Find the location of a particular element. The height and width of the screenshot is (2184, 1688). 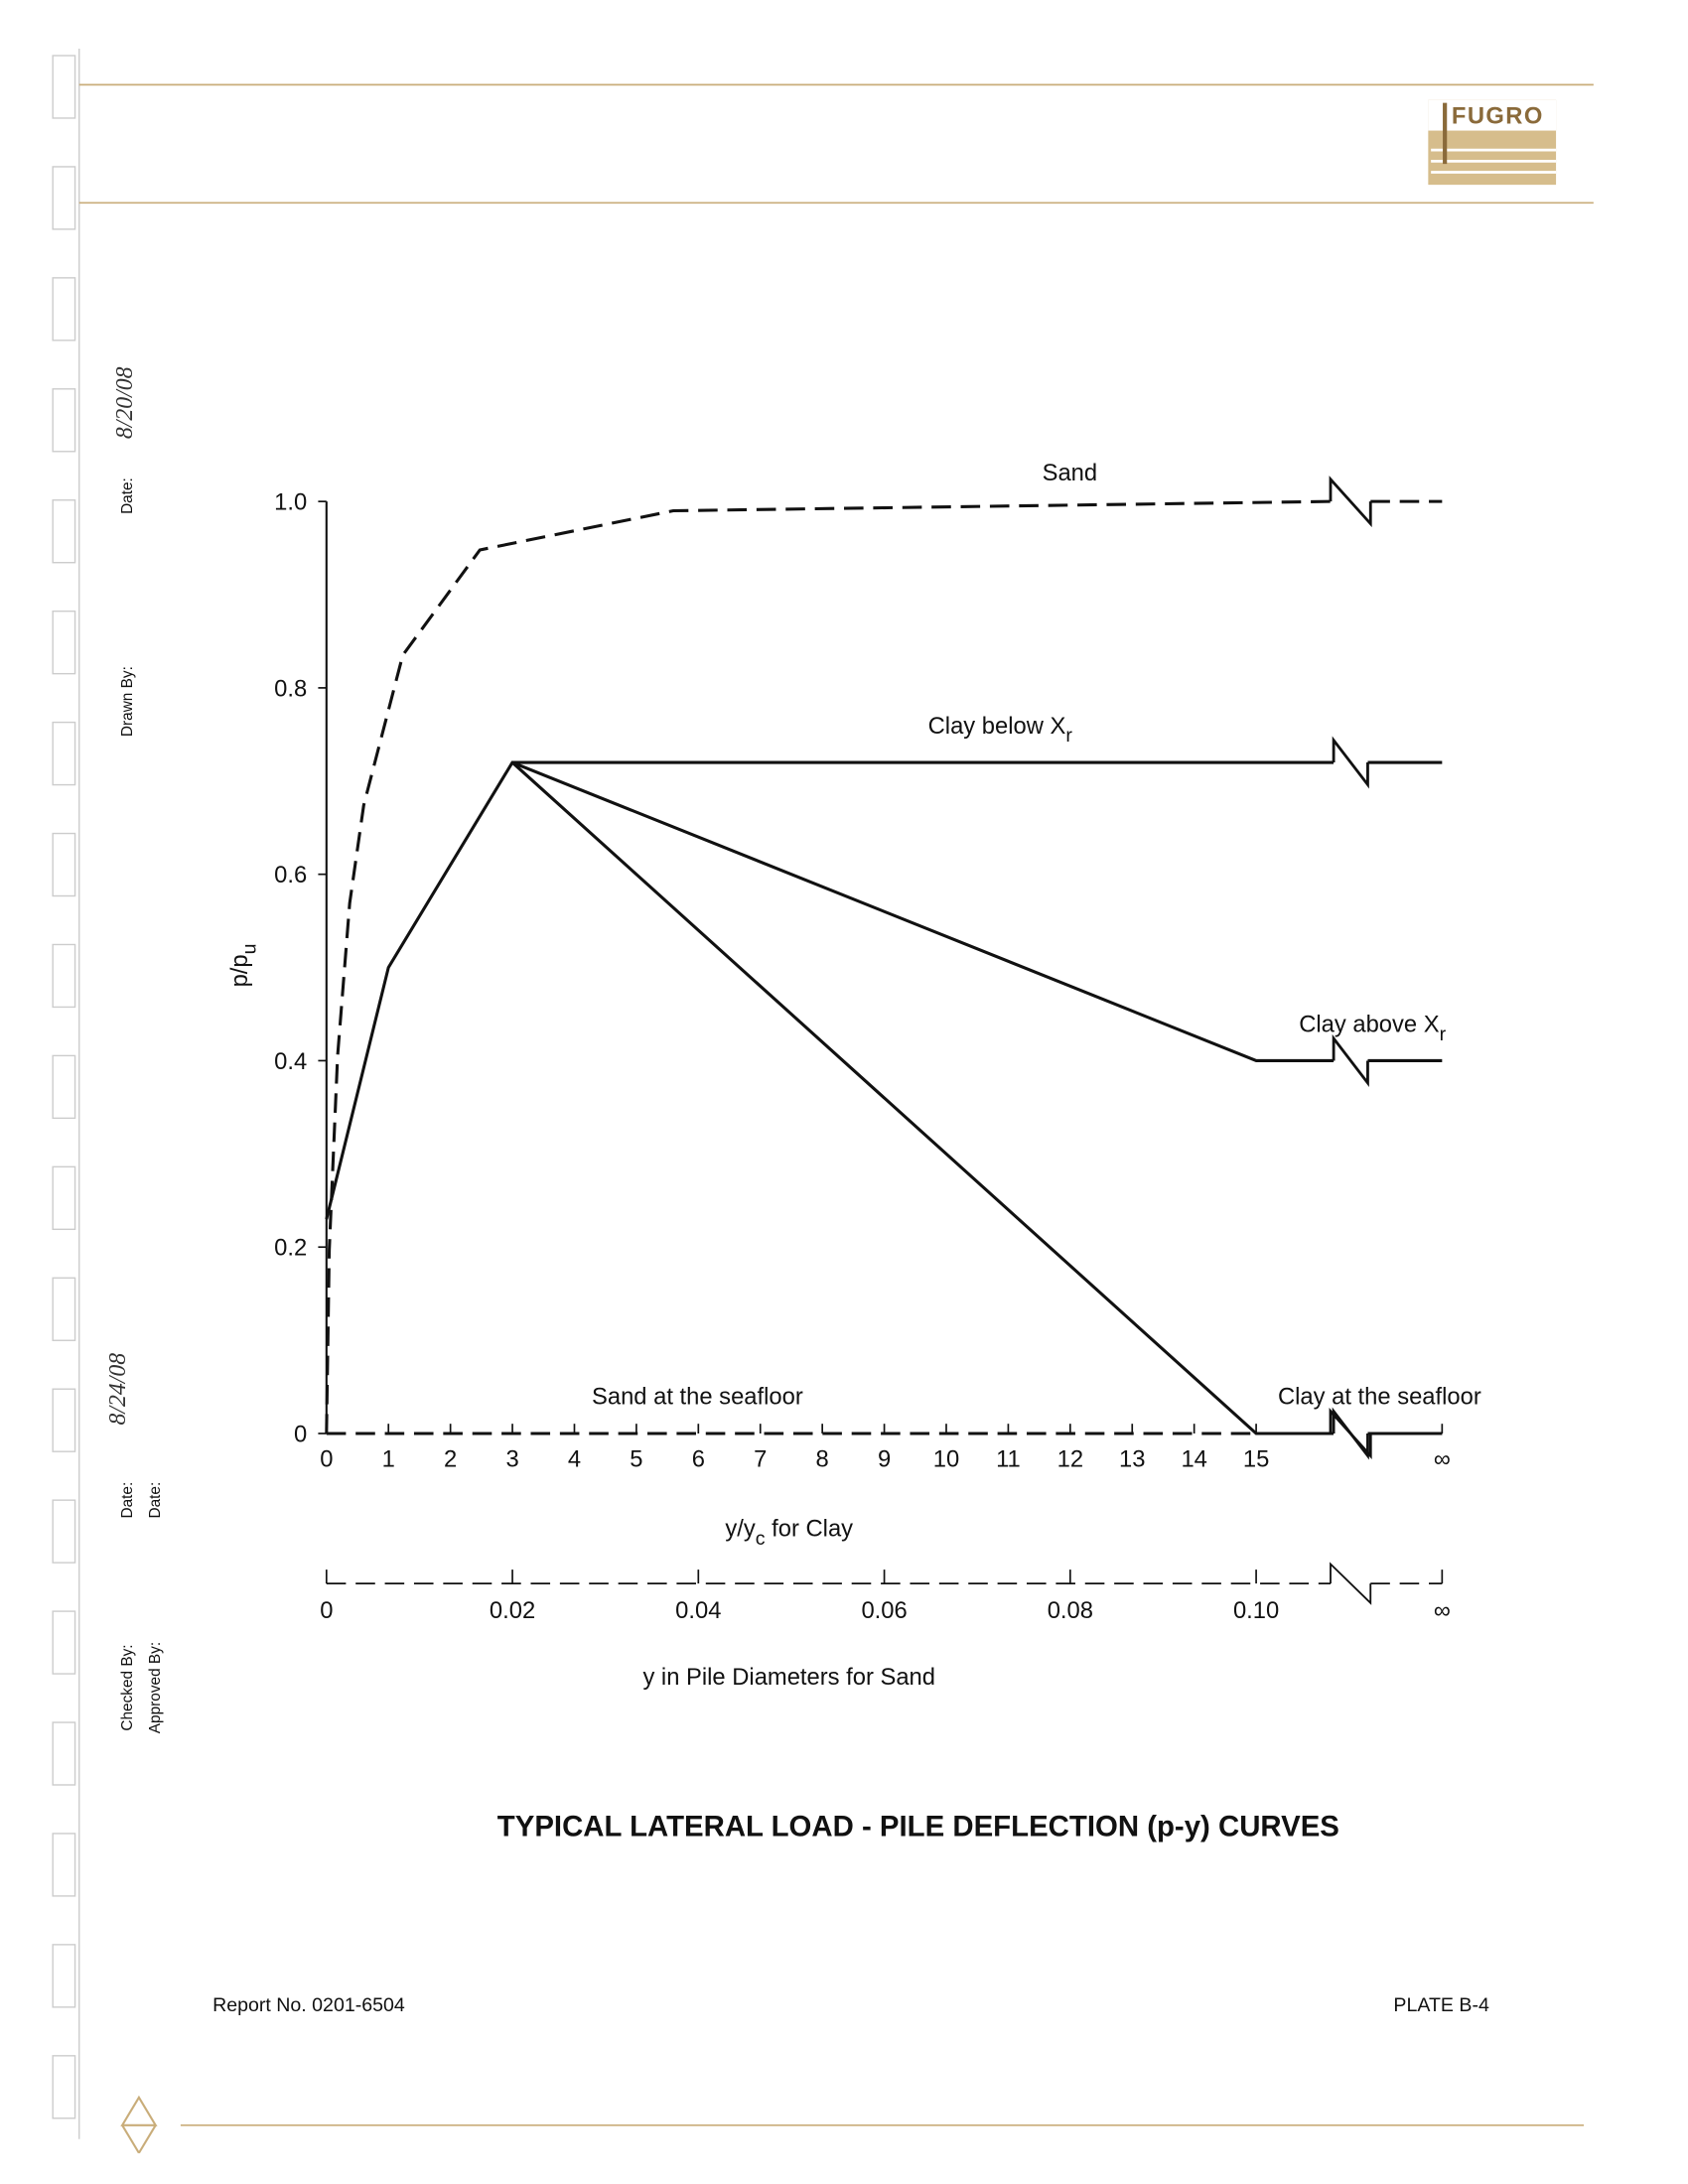

x-tick-label: 8 is located at coordinates (822, 1459).